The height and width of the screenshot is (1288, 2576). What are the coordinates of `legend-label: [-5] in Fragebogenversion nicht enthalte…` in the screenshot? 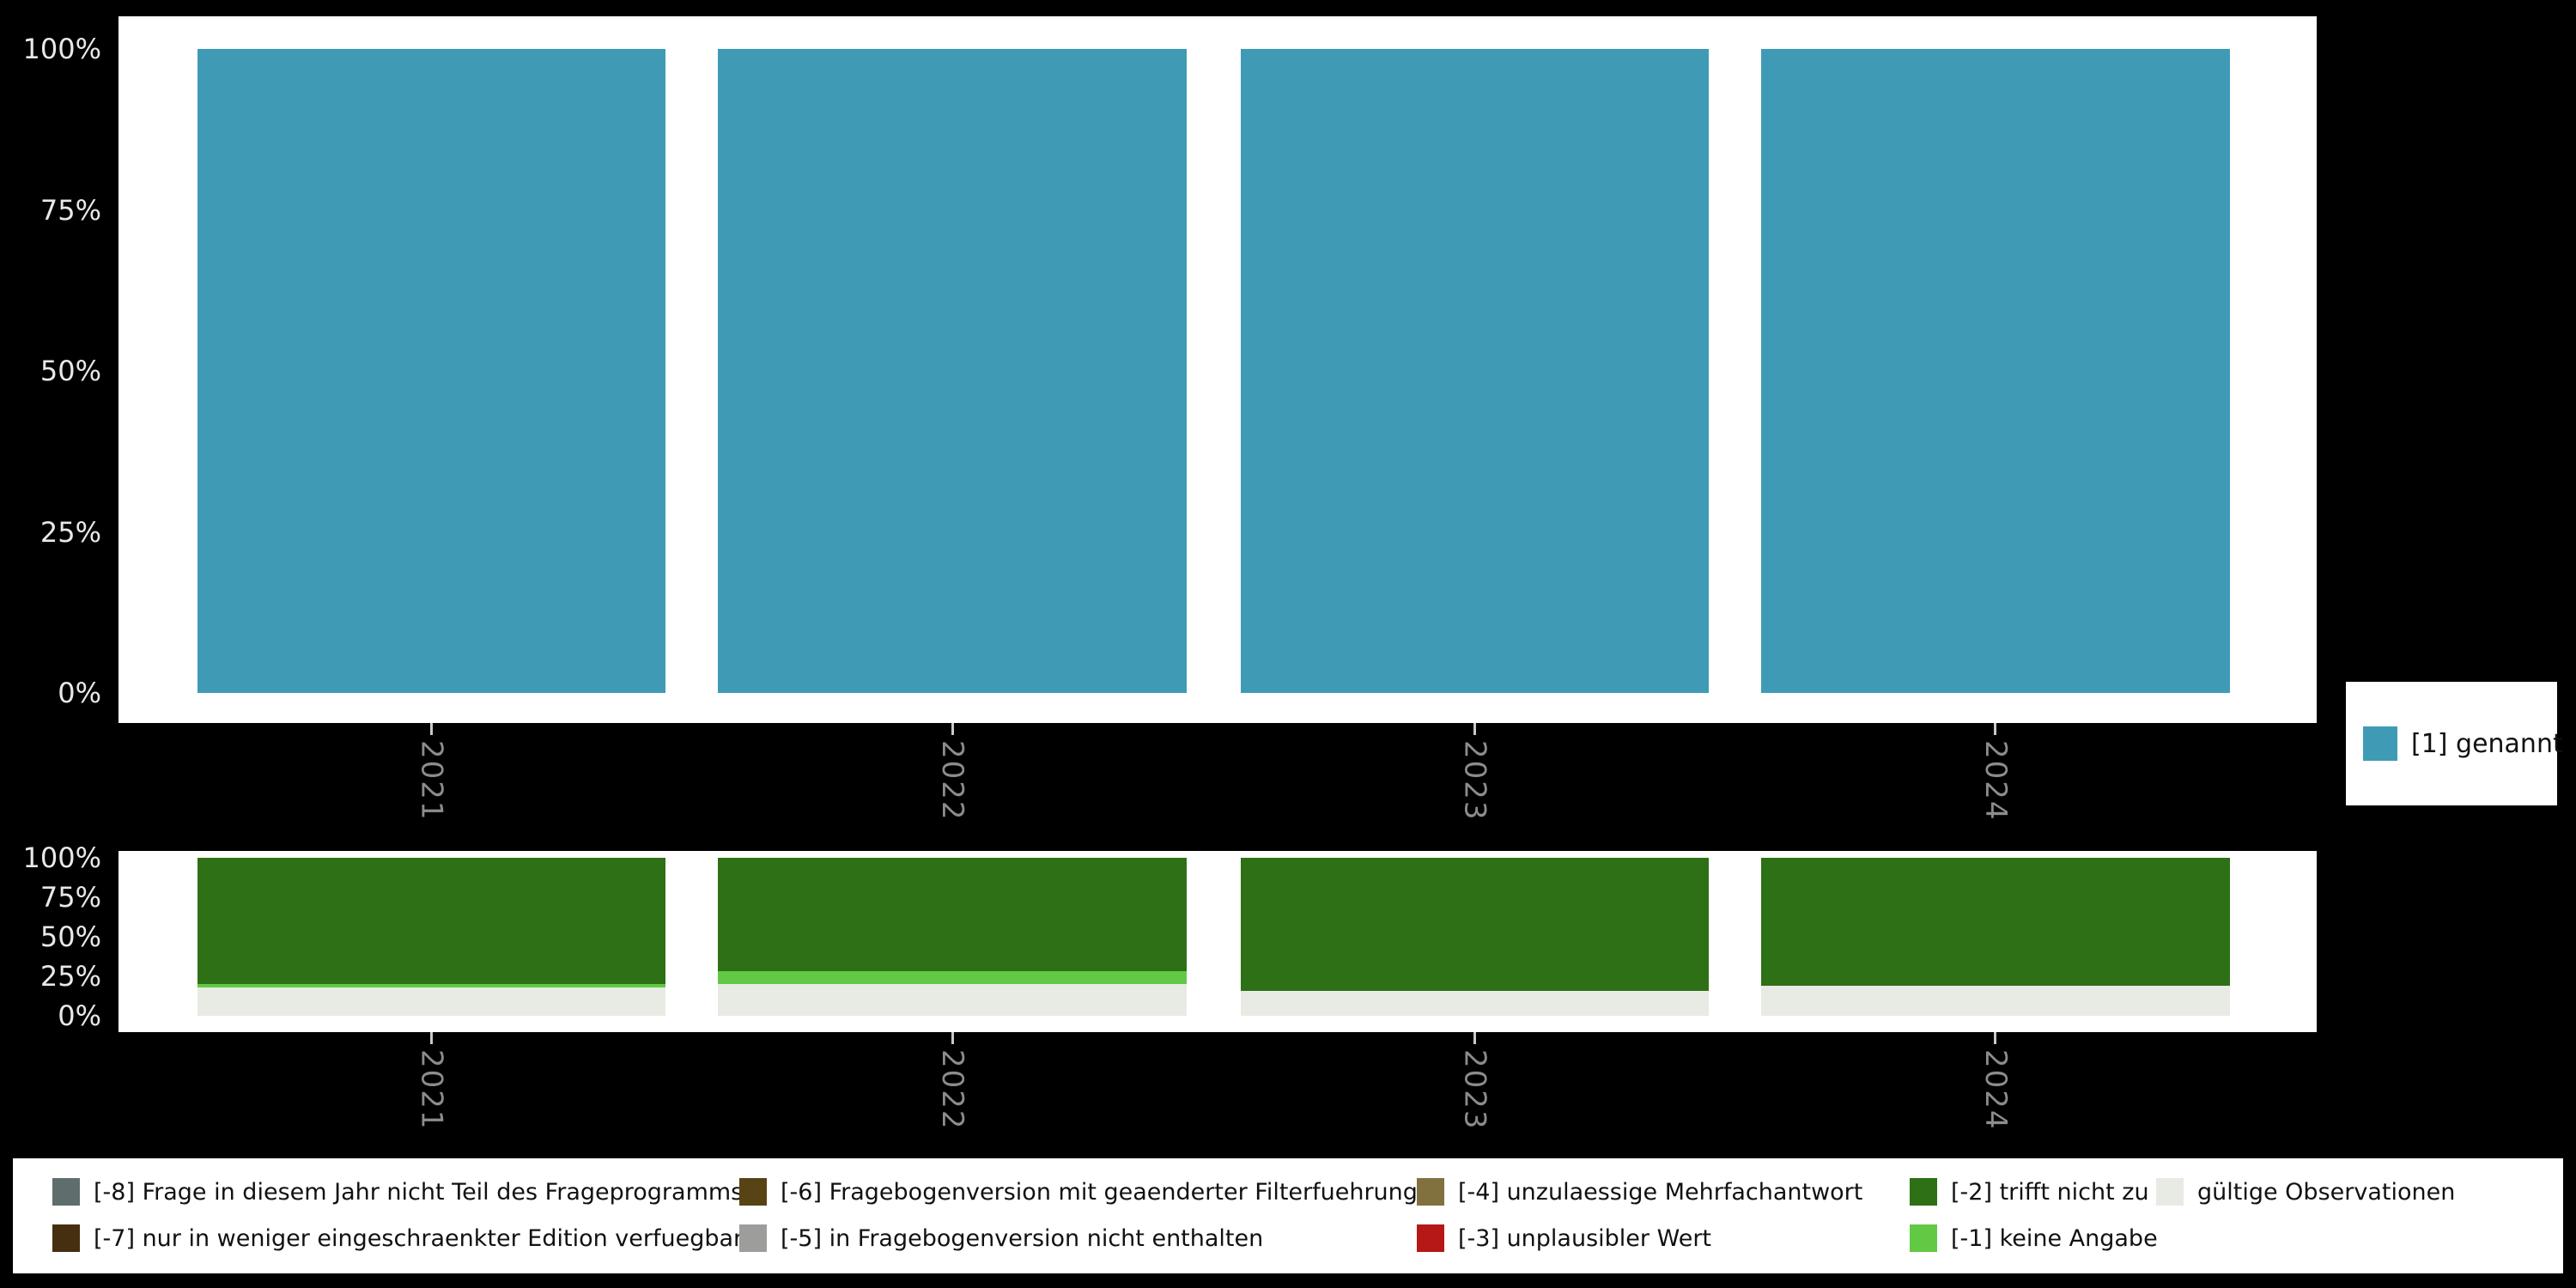 It's located at (1023, 1238).